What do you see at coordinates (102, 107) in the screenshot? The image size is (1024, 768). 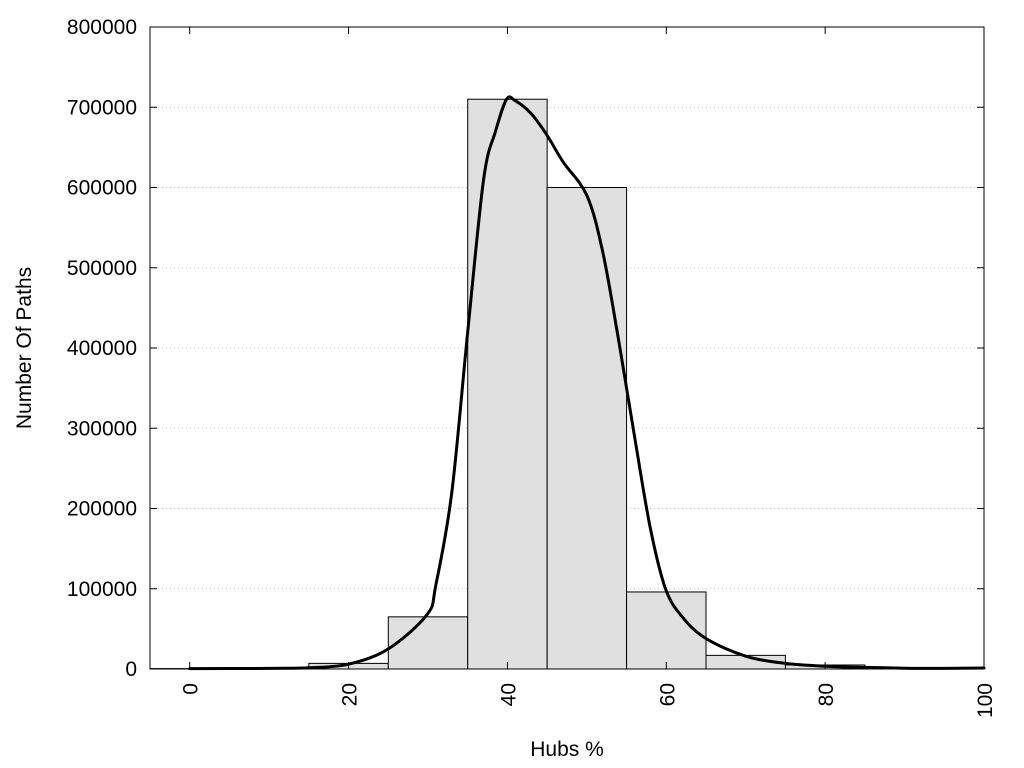 I see `y-tick-label-7: 700000` at bounding box center [102, 107].